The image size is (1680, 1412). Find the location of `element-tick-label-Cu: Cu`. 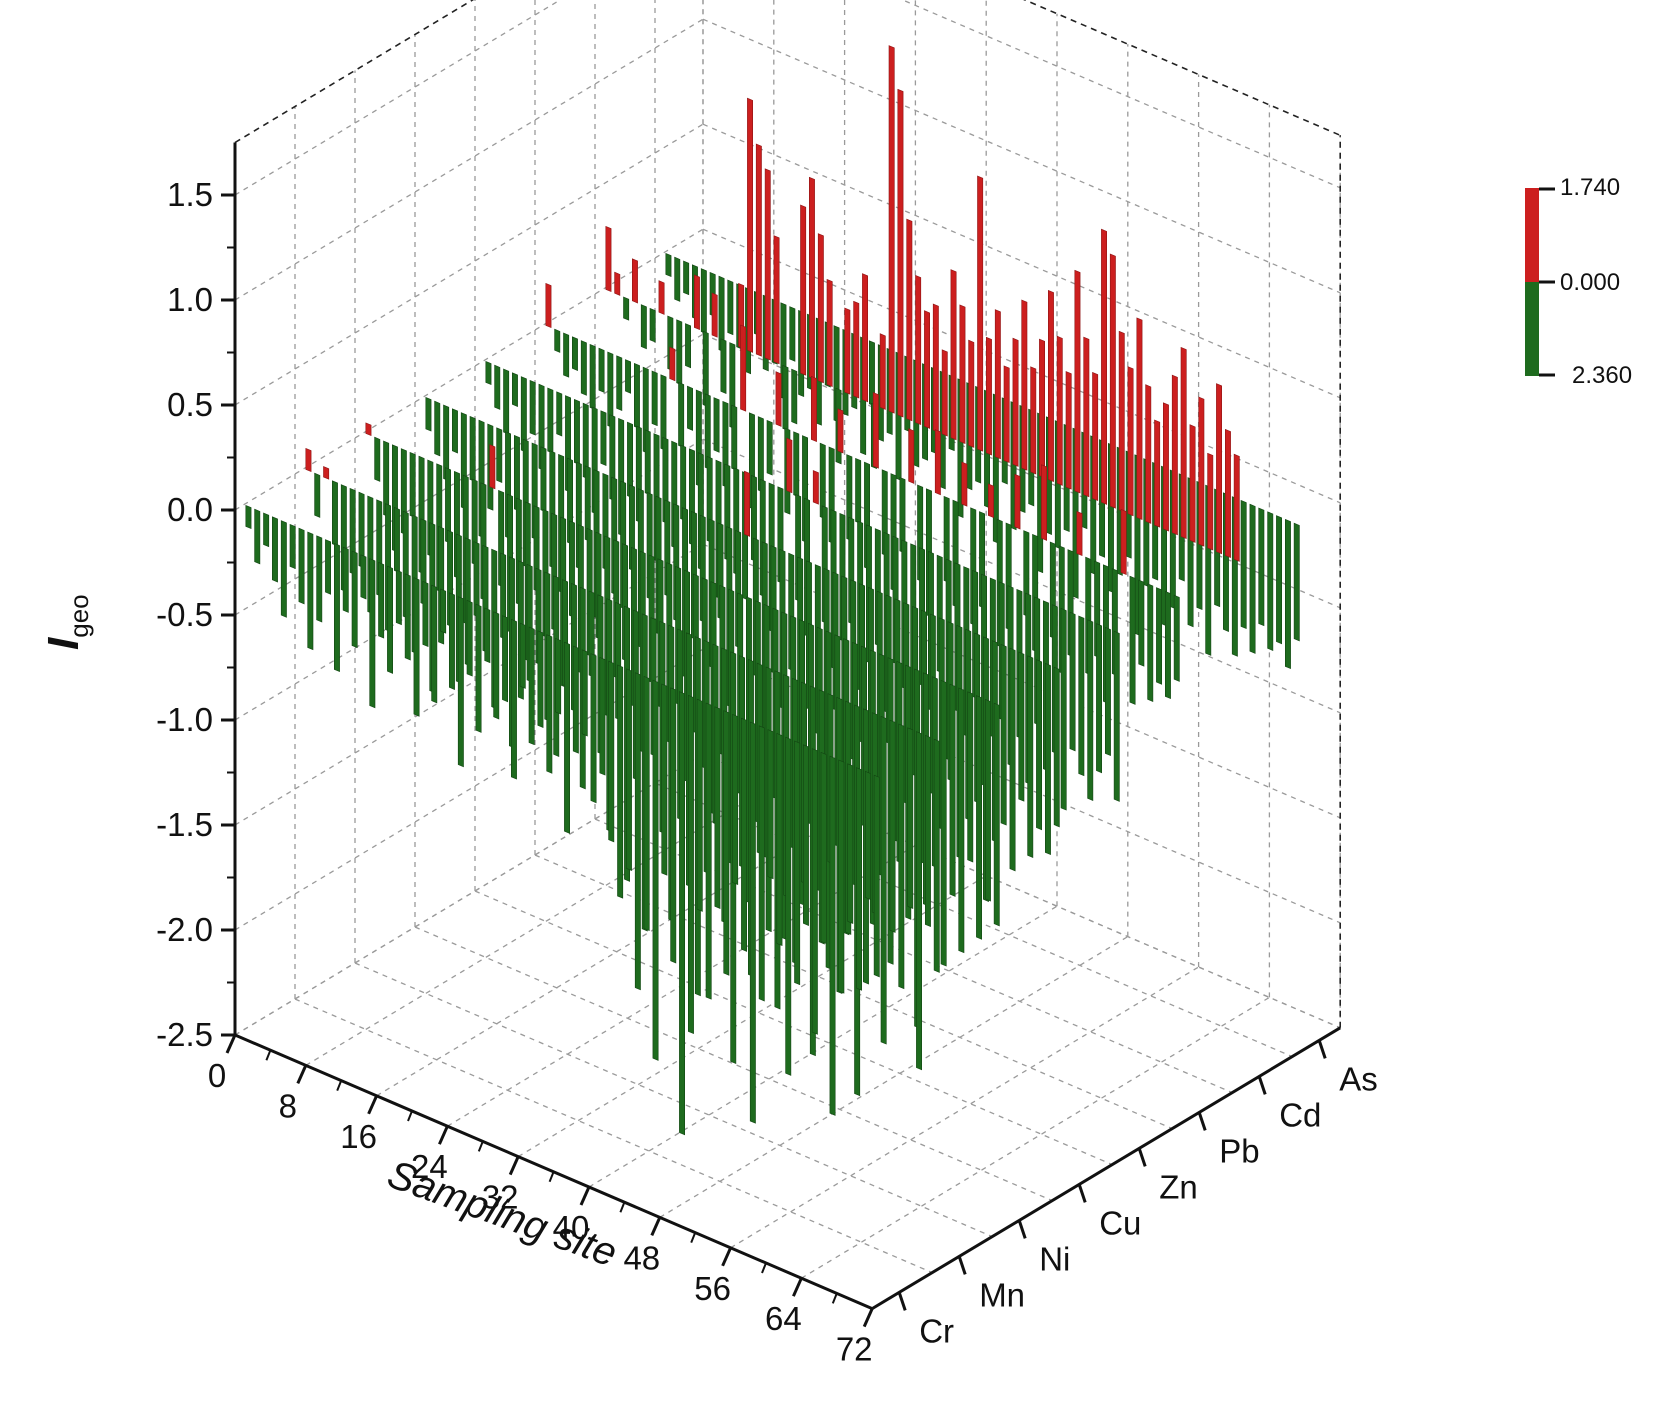

element-tick-label-Cu: Cu is located at coordinates (1120, 1222).